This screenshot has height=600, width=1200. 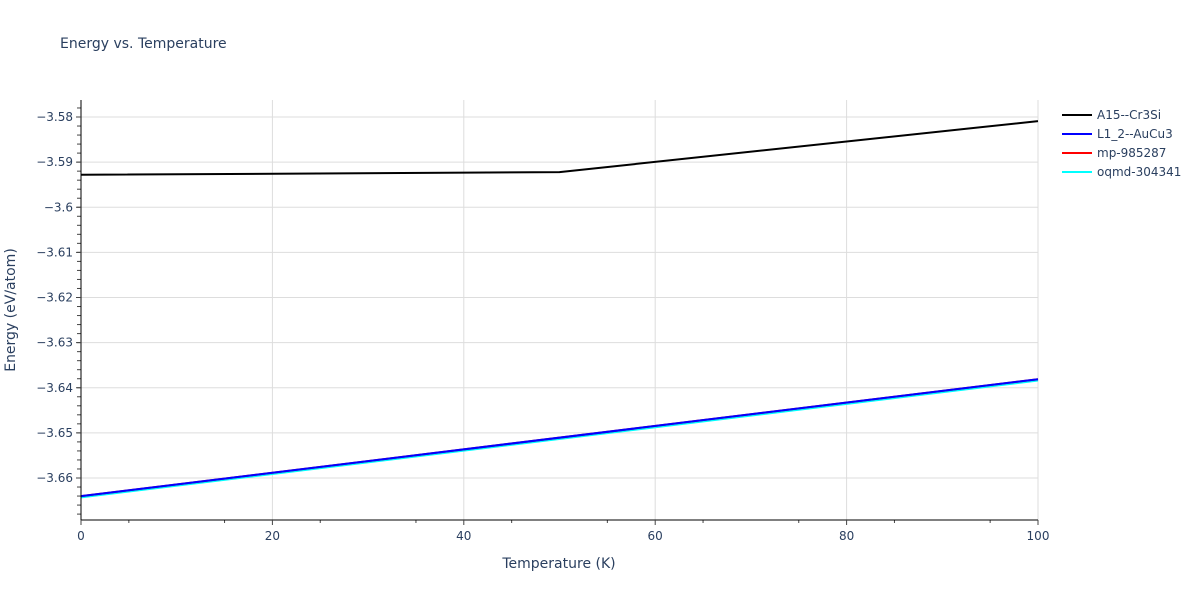 What do you see at coordinates (1129, 115) in the screenshot?
I see `legend-label: A15--Cr3Si` at bounding box center [1129, 115].